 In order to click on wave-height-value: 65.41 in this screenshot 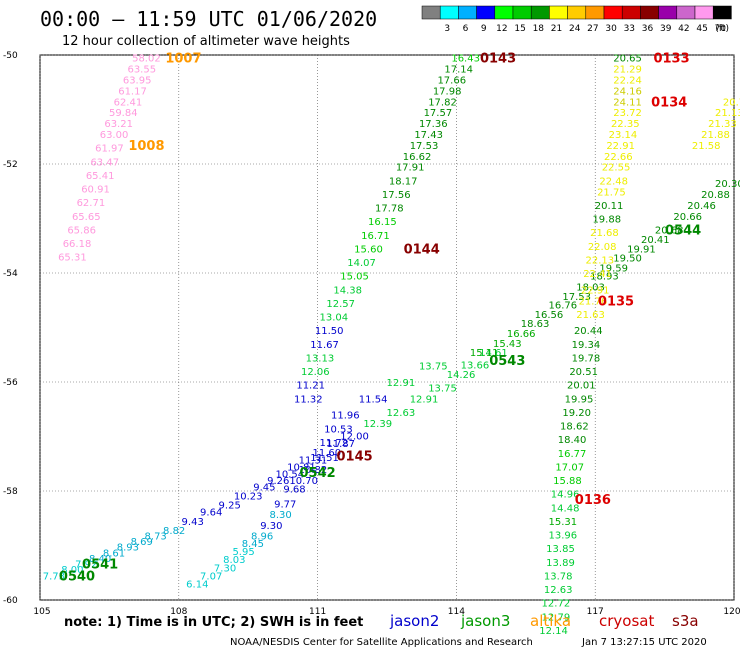, I will do `click(100, 176)`.